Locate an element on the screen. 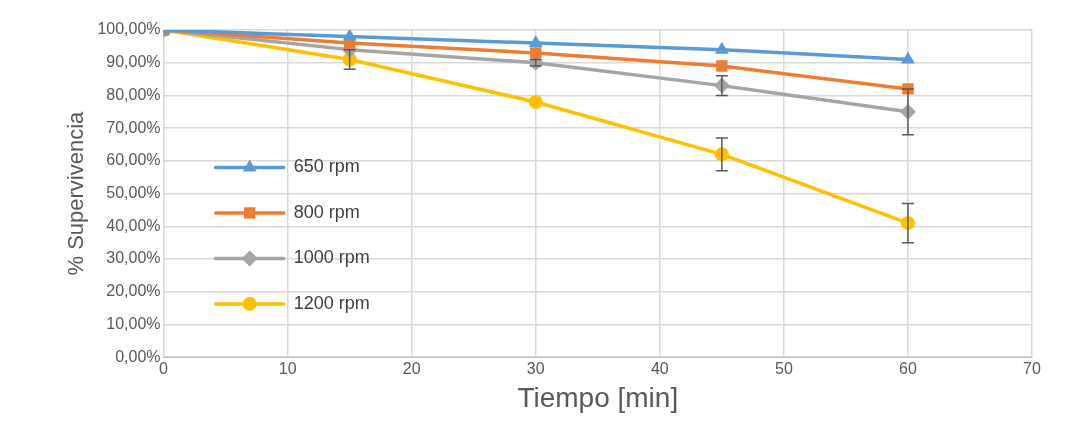 The image size is (1082, 430). legend-label: 1200 rpm is located at coordinates (331, 302).